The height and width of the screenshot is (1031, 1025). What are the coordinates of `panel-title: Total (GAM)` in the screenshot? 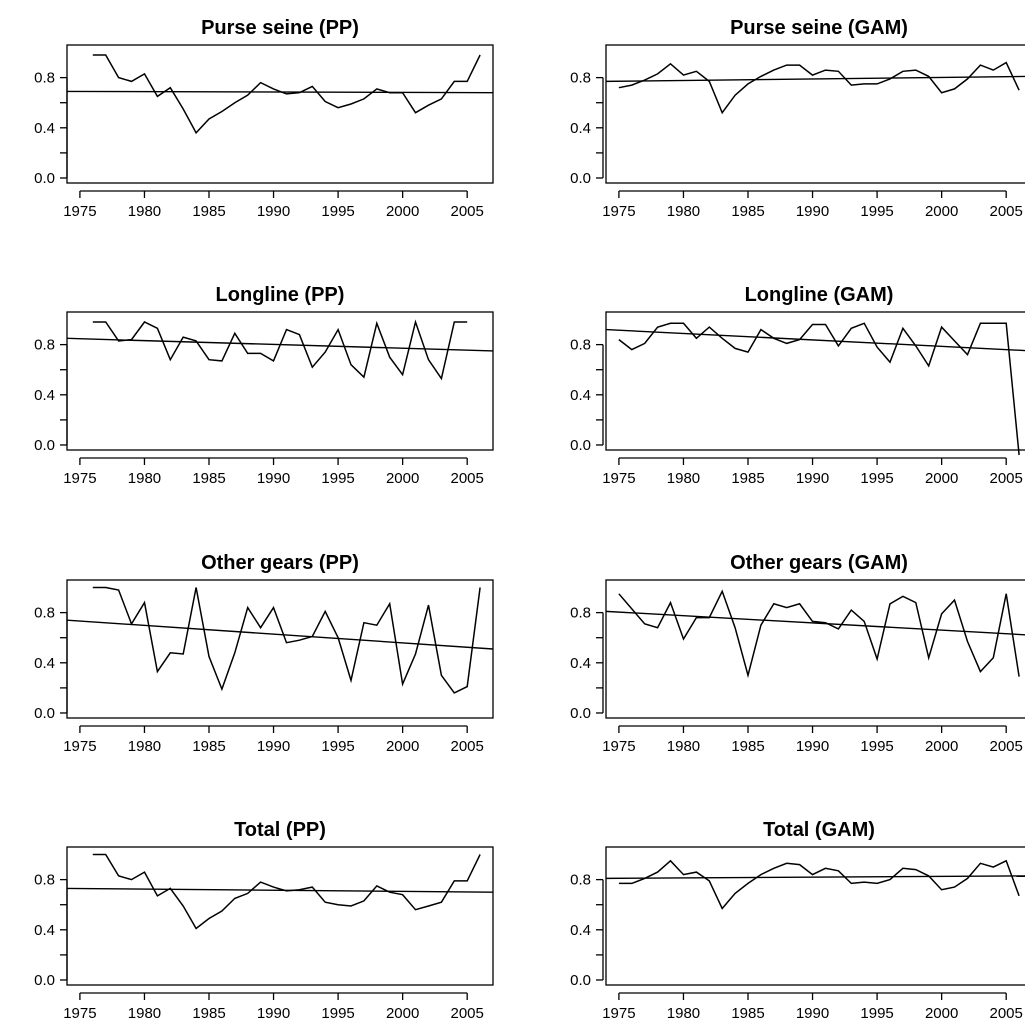 It's located at (819, 830).